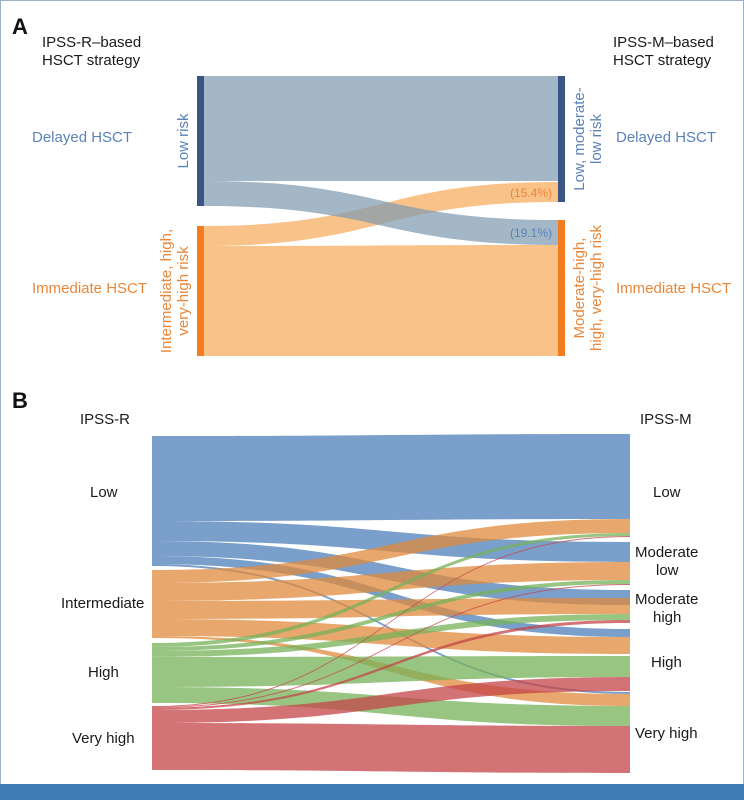  Describe the element at coordinates (103, 738) in the screenshot. I see `left-category-very-high: Very high` at that location.